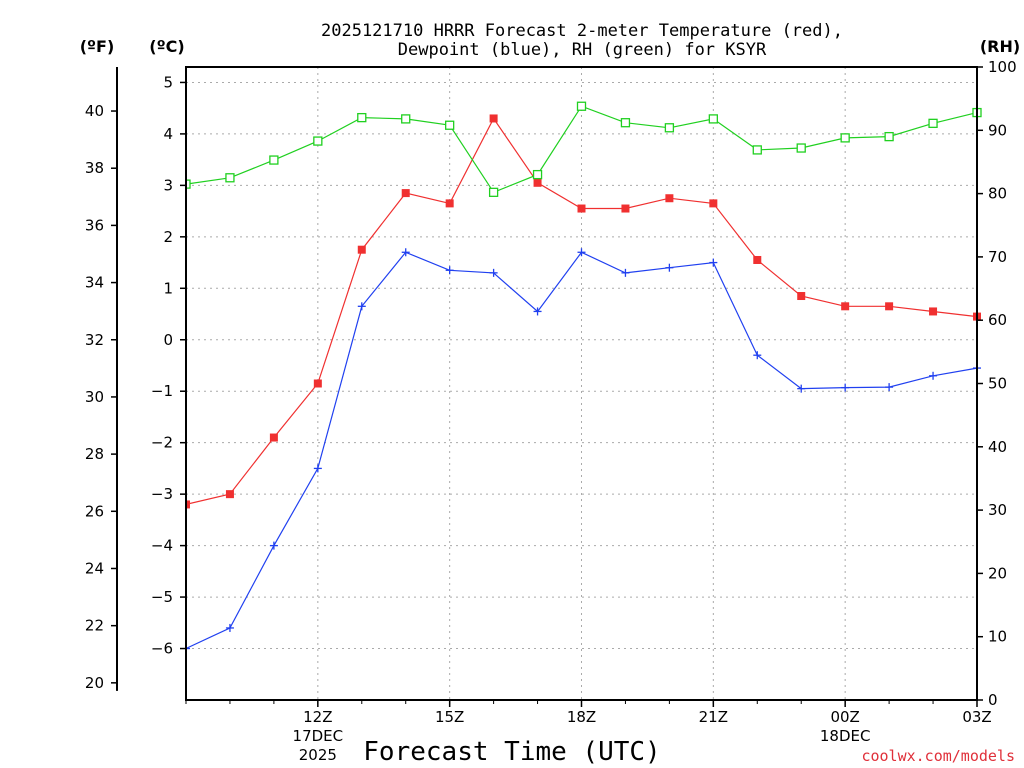  What do you see at coordinates (1000, 46) in the screenshot?
I see `rh-unit-label: (RH)` at bounding box center [1000, 46].